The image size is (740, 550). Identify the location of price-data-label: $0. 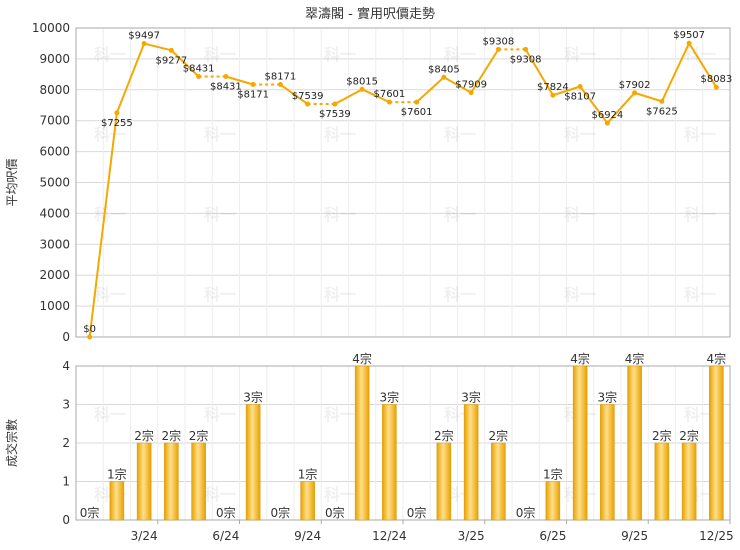
(89, 329).